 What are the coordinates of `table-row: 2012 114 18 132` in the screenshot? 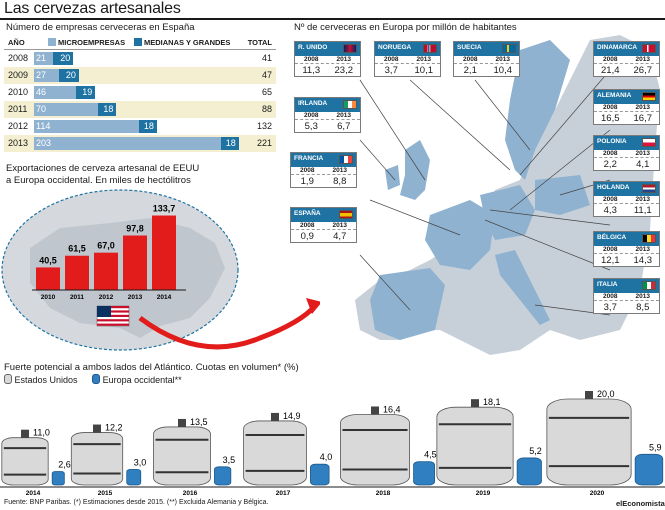 It's located at (140, 126).